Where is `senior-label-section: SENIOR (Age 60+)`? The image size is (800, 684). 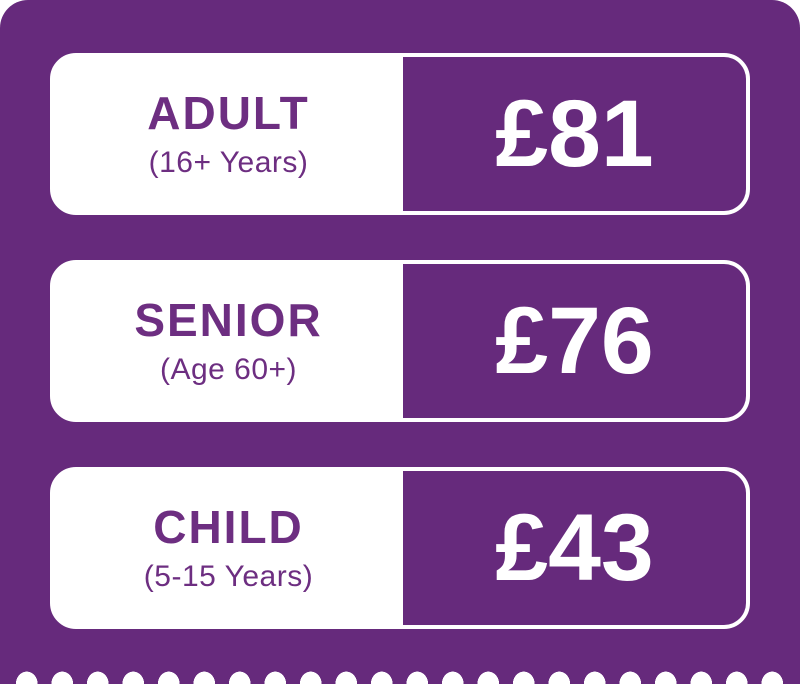
senior-label-section: SENIOR (Age 60+) is located at coordinates (228, 341).